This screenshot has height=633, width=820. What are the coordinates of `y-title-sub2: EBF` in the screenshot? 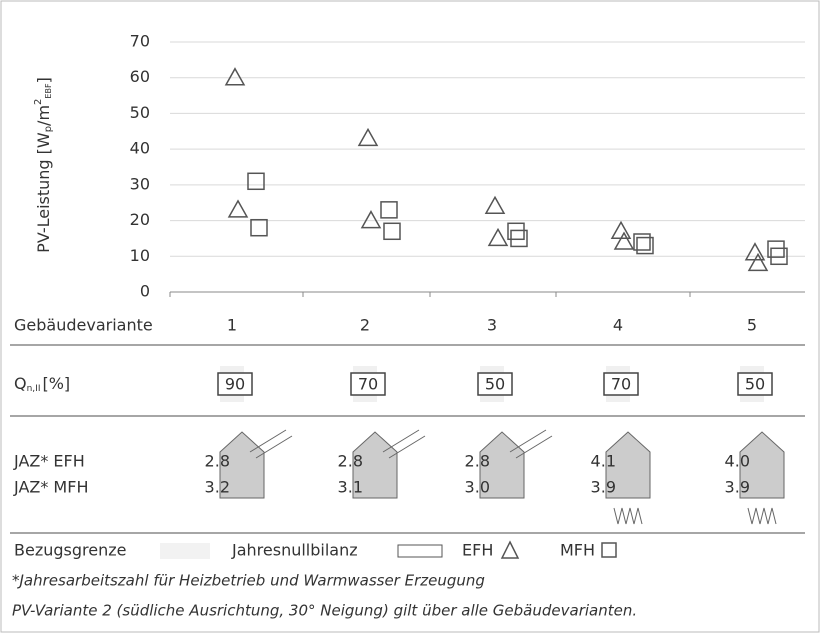 It's located at (48, 91).